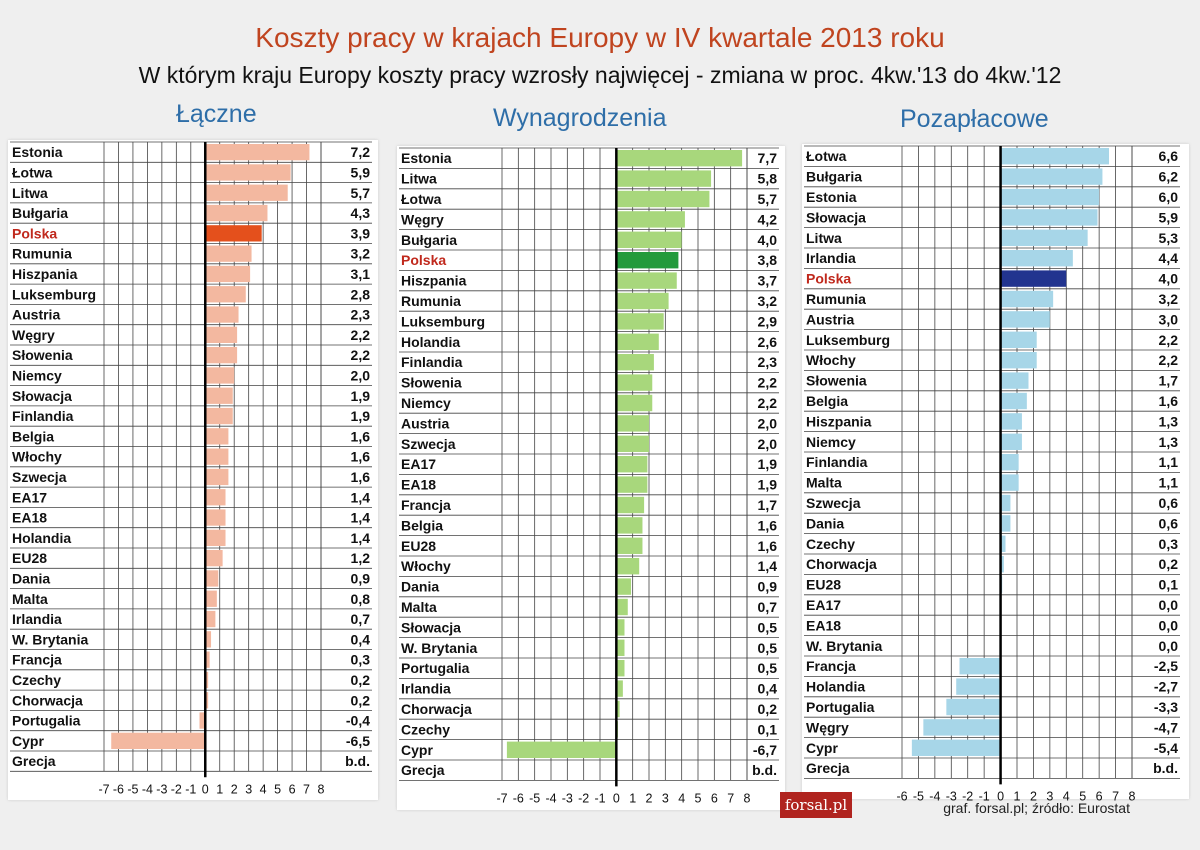  What do you see at coordinates (214, 558) in the screenshot?
I see `bar-eu28` at bounding box center [214, 558].